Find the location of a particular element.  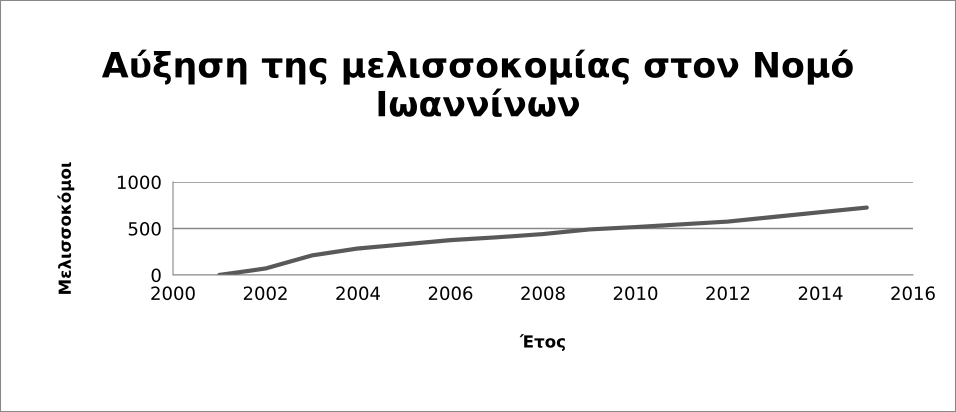

y-tick-label: 1000 is located at coordinates (139, 182).